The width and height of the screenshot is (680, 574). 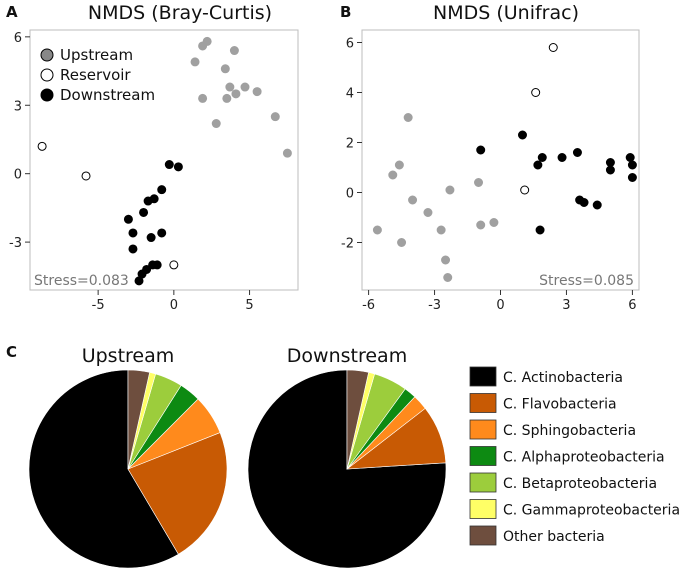 I want to click on panel-b-xtick-label: 0, so click(x=500, y=305).